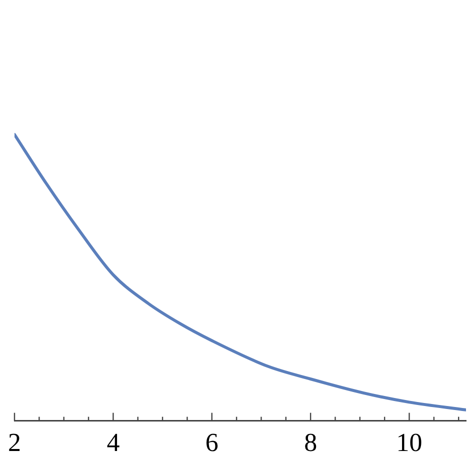  Describe the element at coordinates (211, 443) in the screenshot. I see `x-tick-label: 6` at that location.